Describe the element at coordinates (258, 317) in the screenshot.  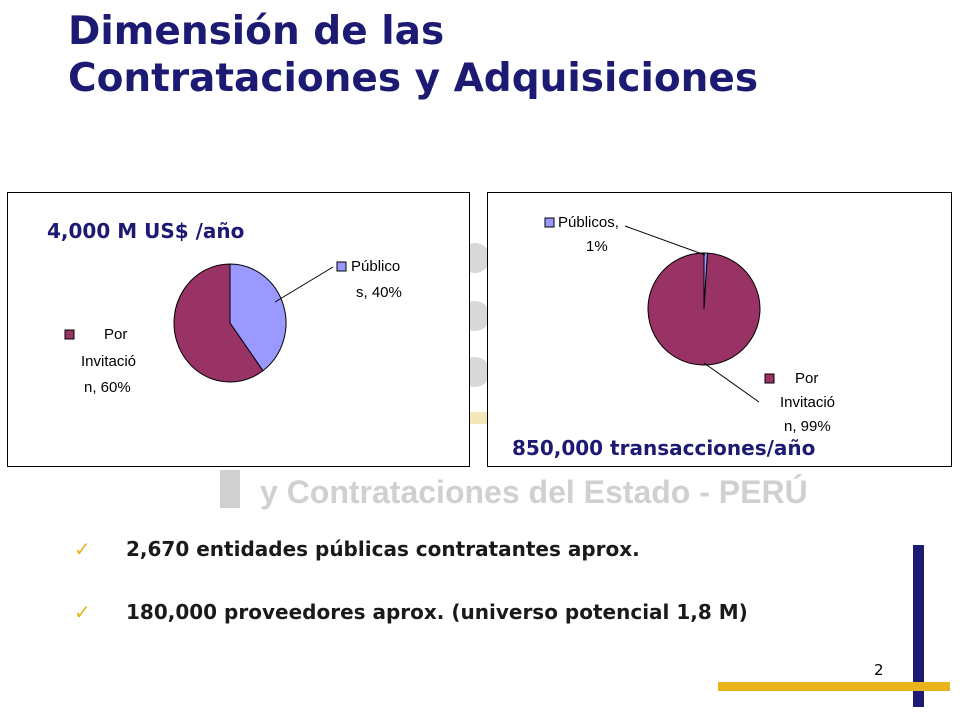
I see `pie-slice-publicos` at that location.